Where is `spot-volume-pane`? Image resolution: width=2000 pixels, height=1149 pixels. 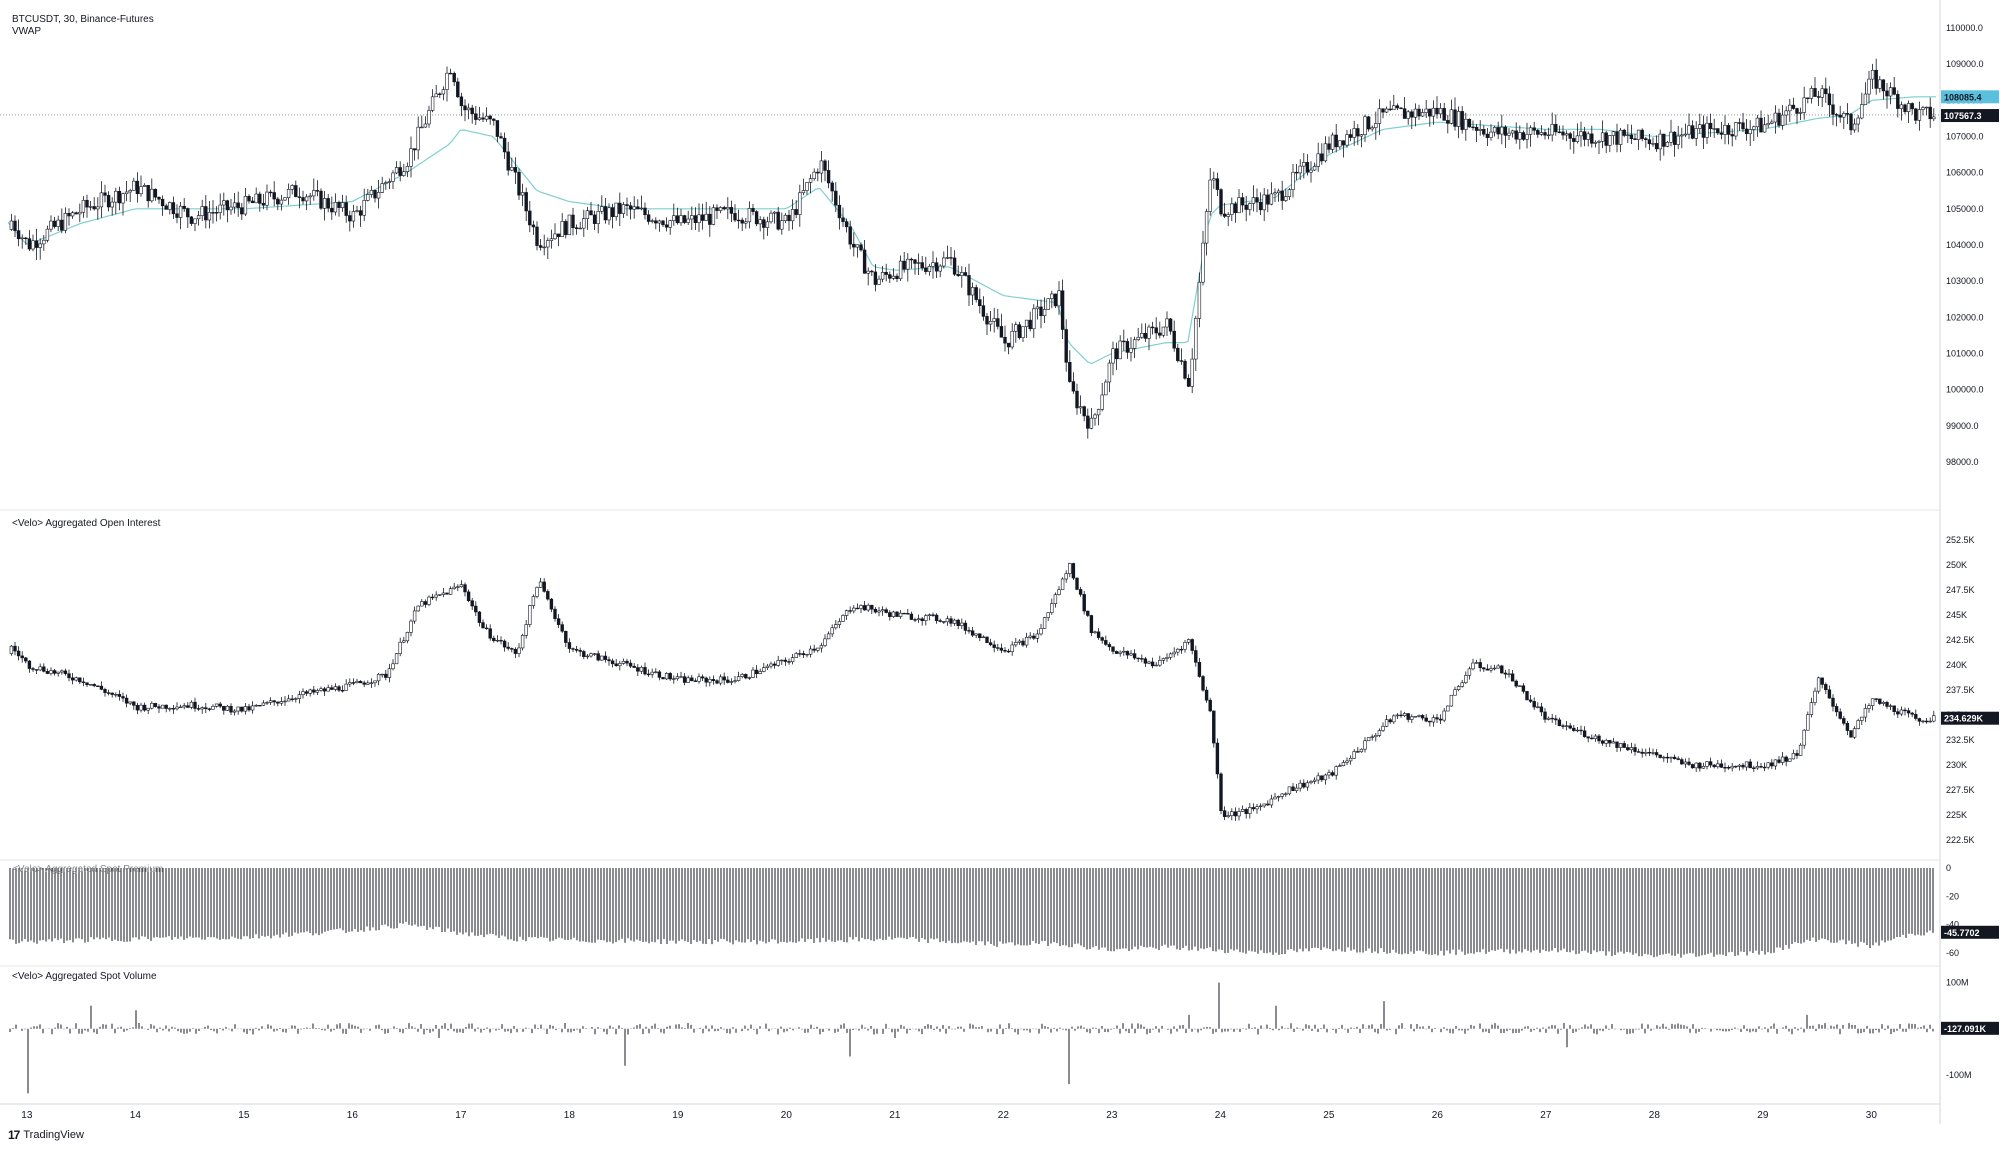
spot-volume-pane is located at coordinates (971, 1038).